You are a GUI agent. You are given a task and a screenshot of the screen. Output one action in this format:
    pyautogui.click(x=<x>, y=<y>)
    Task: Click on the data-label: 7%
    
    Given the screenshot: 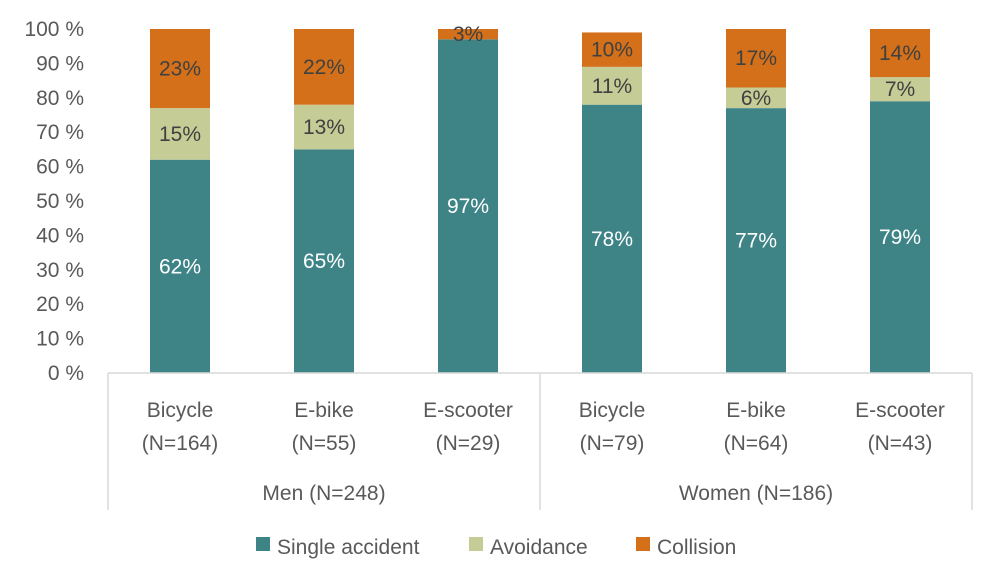 What is the action you would take?
    pyautogui.click(x=900, y=89)
    